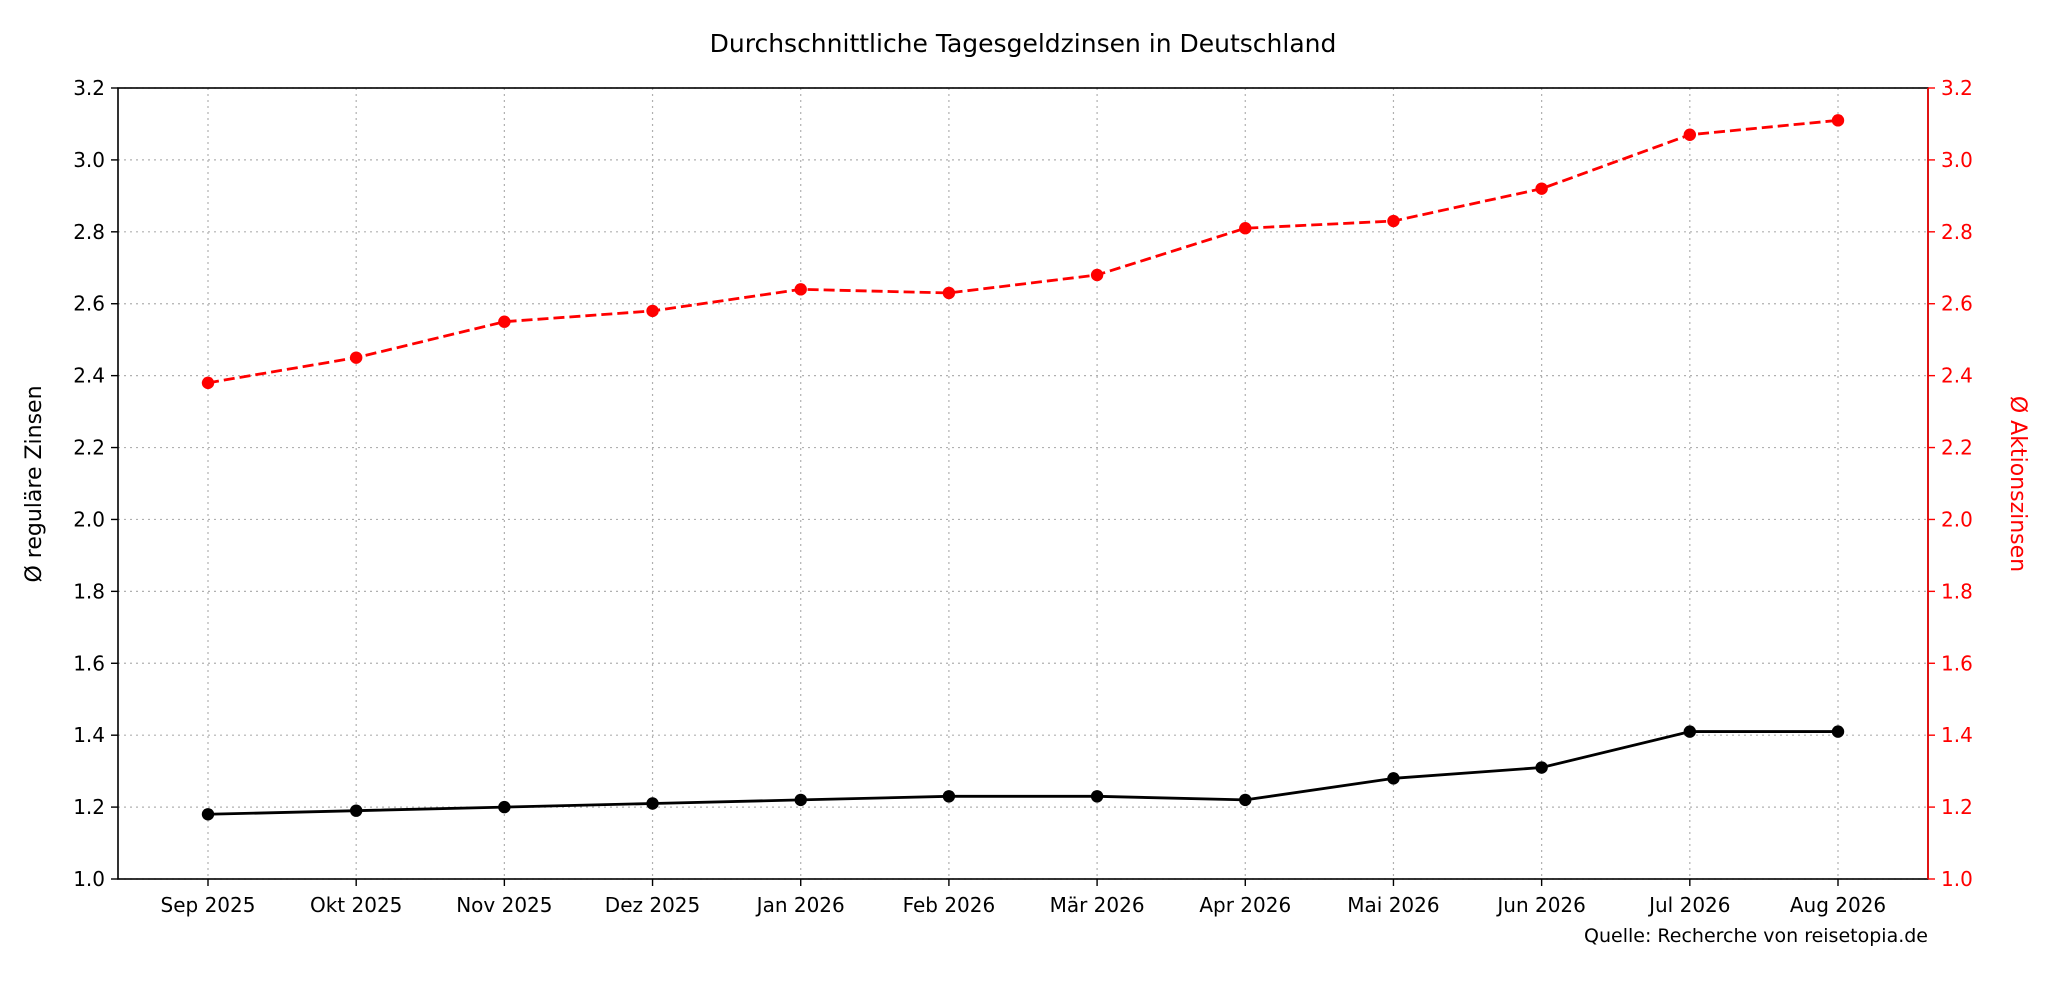 Image resolution: width=2048 pixels, height=994 pixels. What do you see at coordinates (89, 879) in the screenshot?
I see `y-tick-label-left: 1.0` at bounding box center [89, 879].